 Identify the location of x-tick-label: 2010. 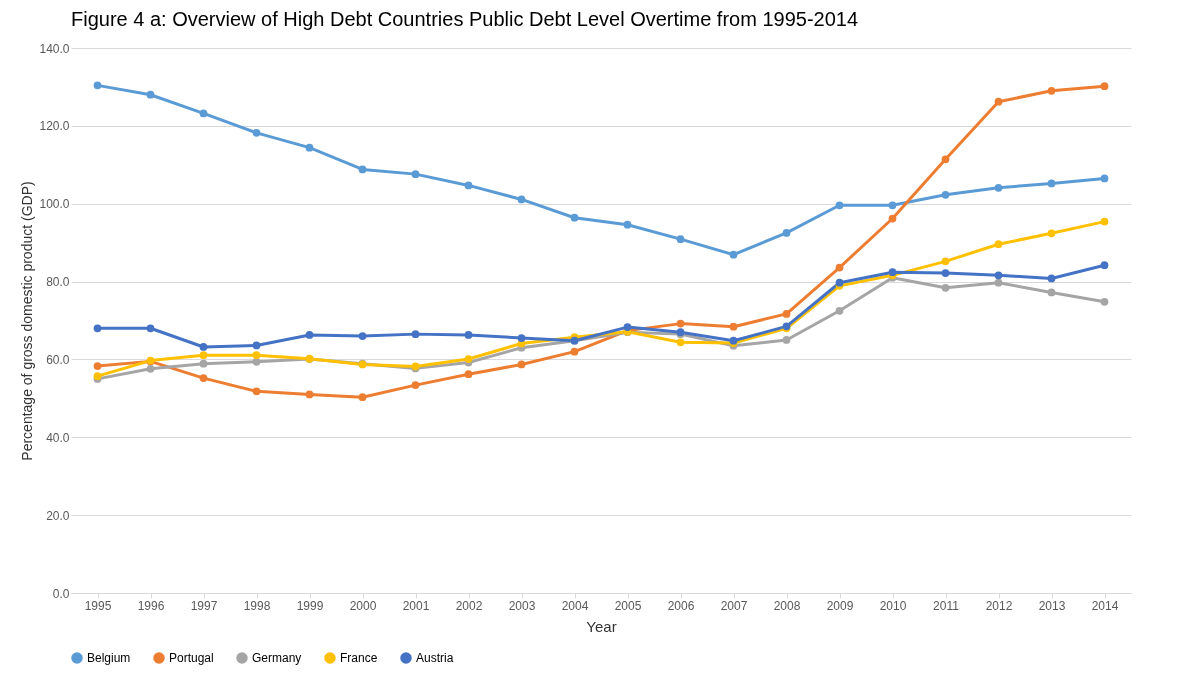
(893, 605).